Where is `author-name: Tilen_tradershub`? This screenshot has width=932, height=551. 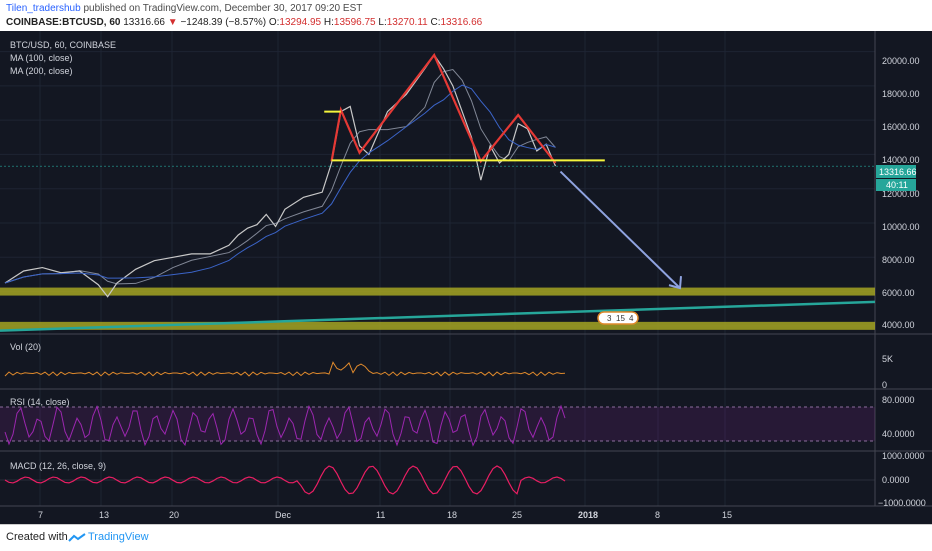 author-name: Tilen_tradershub is located at coordinates (43, 8).